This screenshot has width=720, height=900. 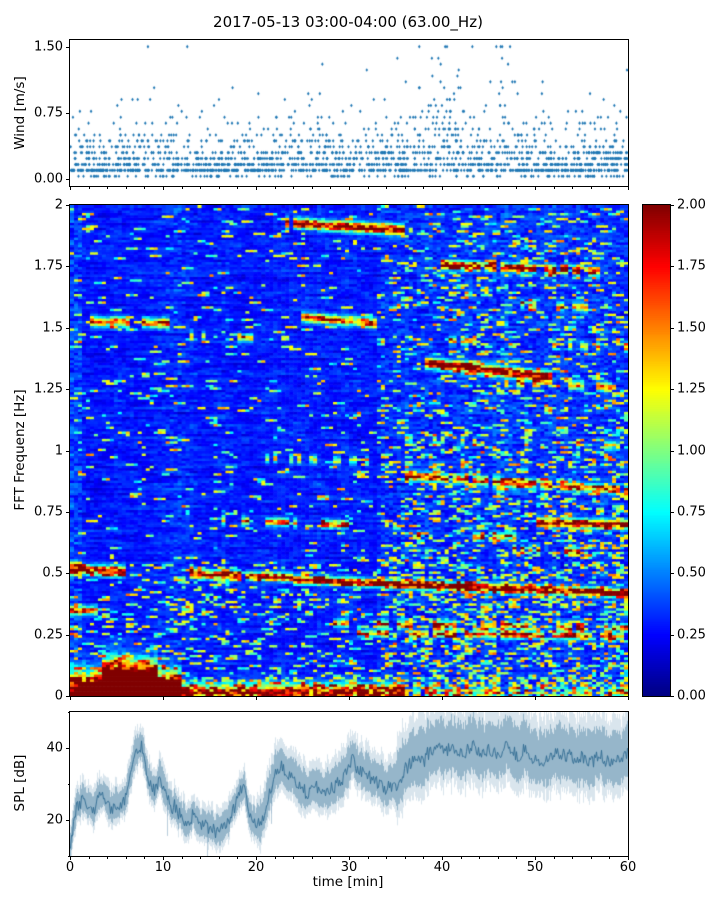 What do you see at coordinates (691, 573) in the screenshot?
I see `colorbar-tick-label: 0.50` at bounding box center [691, 573].